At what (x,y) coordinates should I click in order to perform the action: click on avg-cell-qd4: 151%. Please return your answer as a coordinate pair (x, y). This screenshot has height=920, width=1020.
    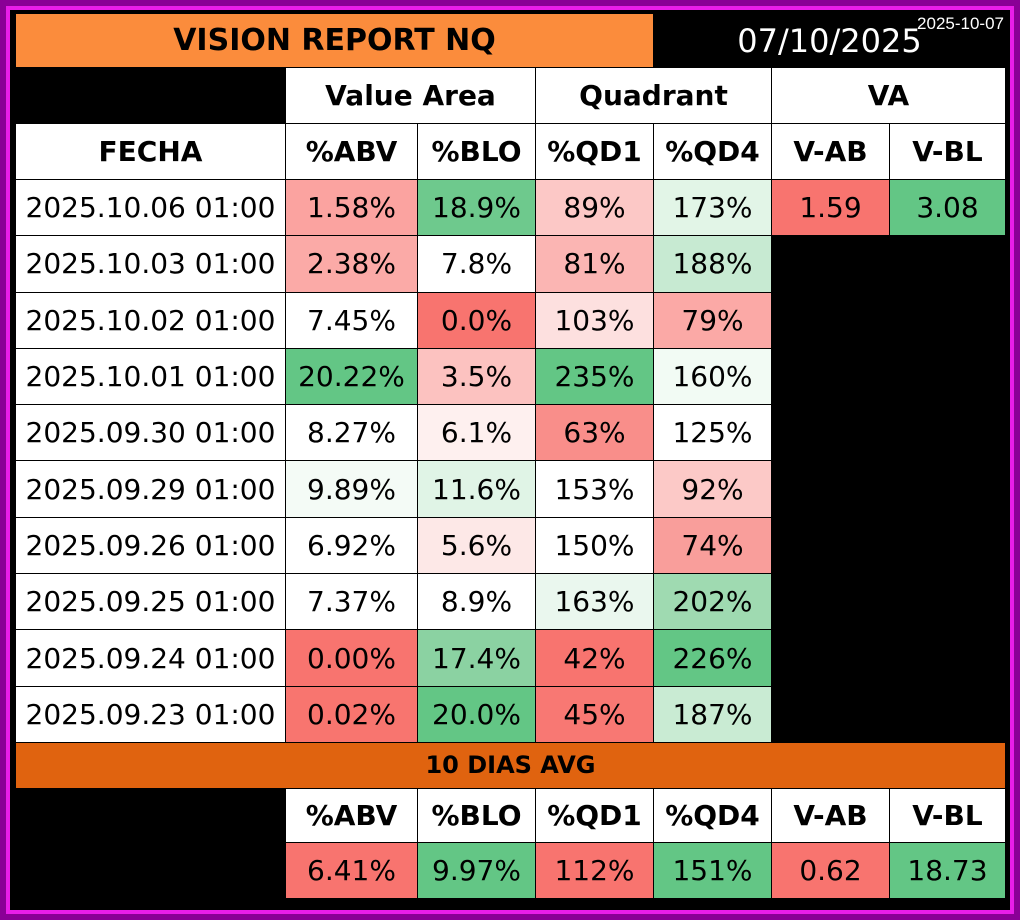
    Looking at the image, I should click on (713, 870).